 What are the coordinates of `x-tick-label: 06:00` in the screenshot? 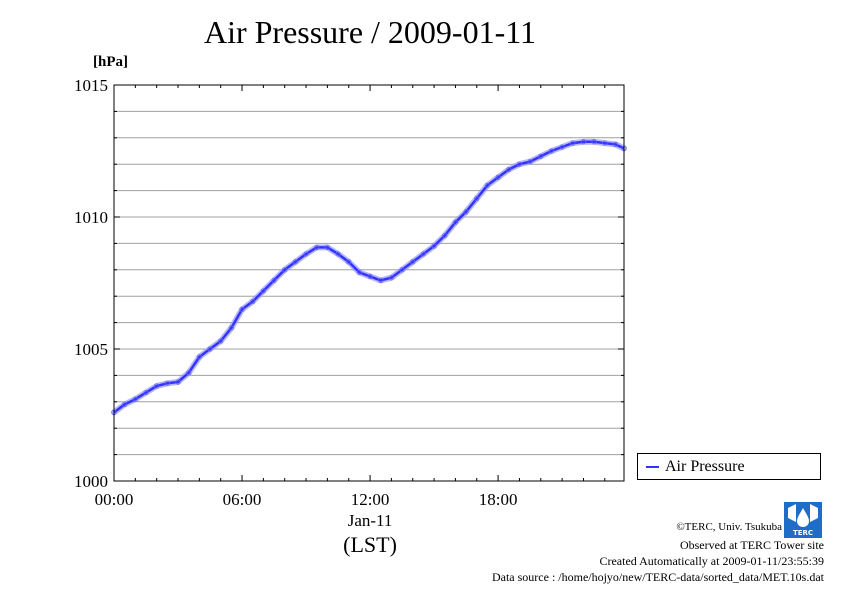 It's located at (242, 499).